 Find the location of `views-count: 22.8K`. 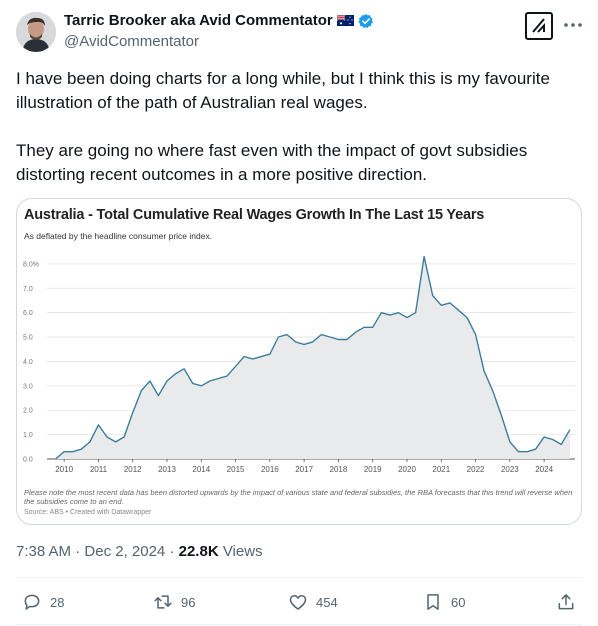

views-count: 22.8K is located at coordinates (198, 551).